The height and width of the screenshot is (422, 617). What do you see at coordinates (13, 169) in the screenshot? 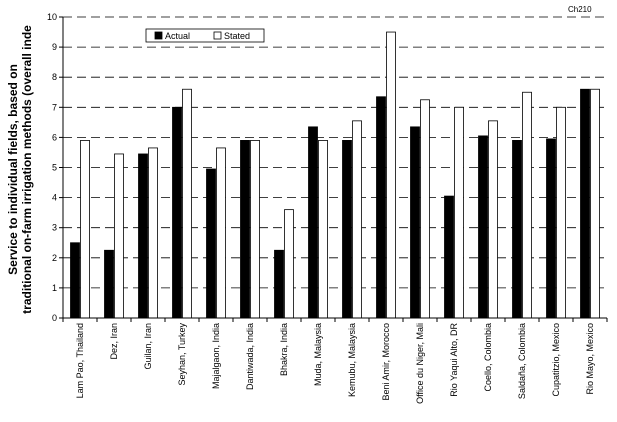
I see `y-axis-label-line-1: Service to individual fields, based on` at bounding box center [13, 169].